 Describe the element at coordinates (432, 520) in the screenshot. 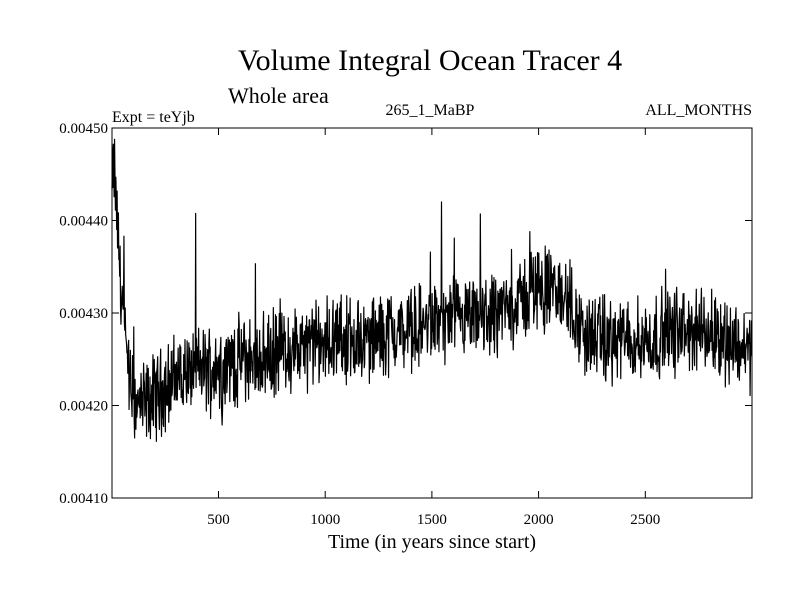

I see `x-tick-label: 1500` at that location.